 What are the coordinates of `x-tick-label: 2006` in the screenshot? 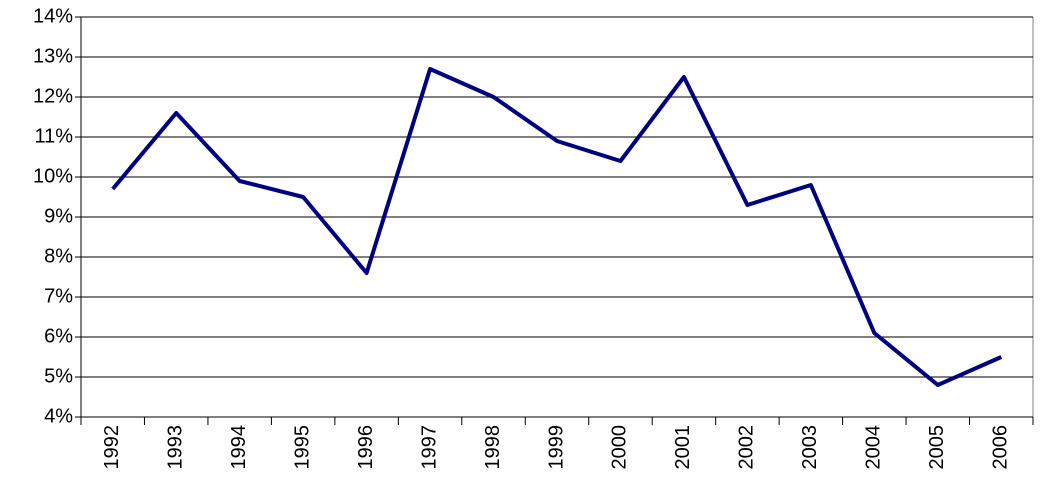 It's located at (1001, 447).